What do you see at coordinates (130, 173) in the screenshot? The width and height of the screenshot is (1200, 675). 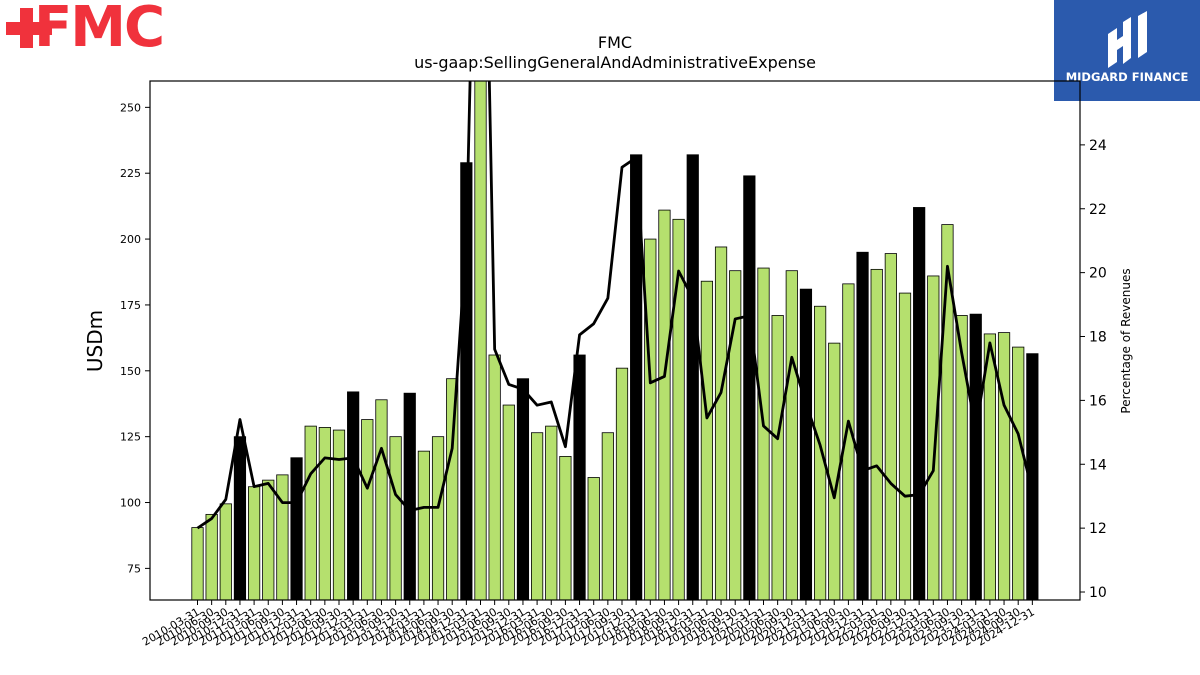 I see `y-tick-label: 225` at bounding box center [130, 173].